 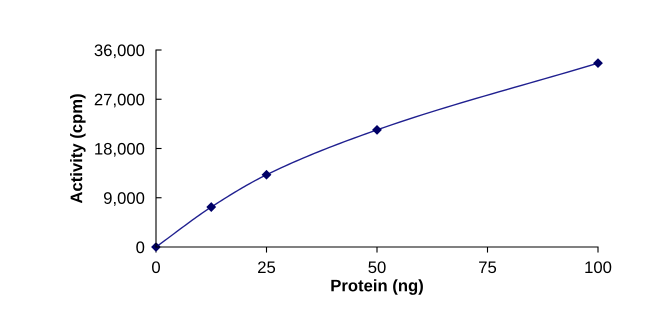 What do you see at coordinates (598, 267) in the screenshot?
I see `x-tick-label: 100` at bounding box center [598, 267].